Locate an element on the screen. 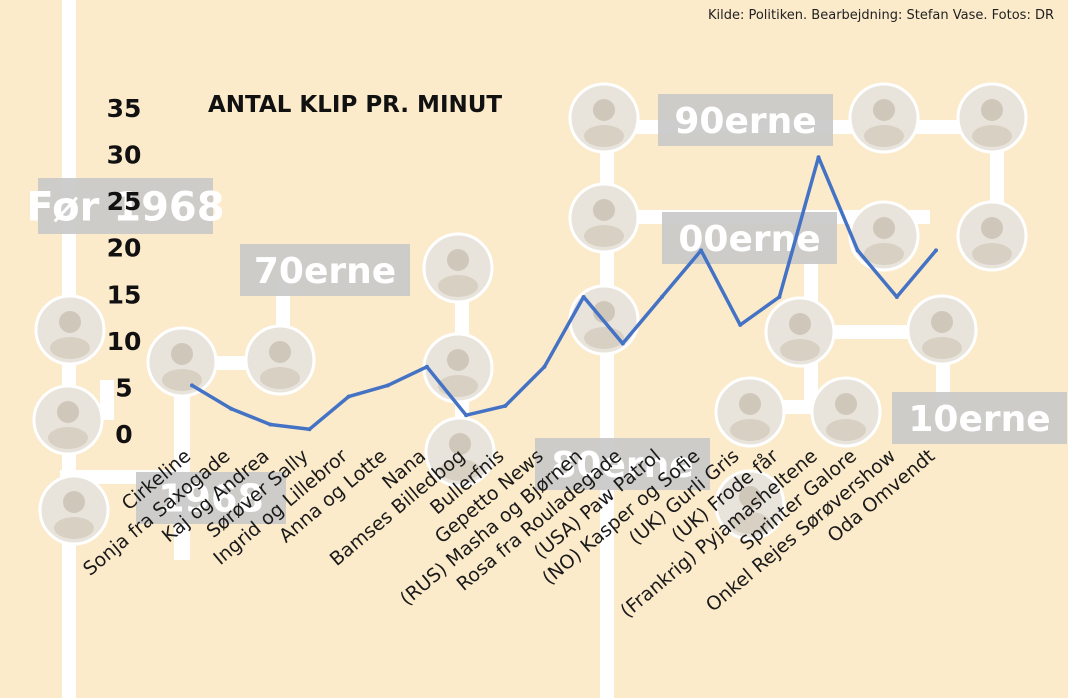 The width and height of the screenshot is (1068, 698). y-tick-label: 10 is located at coordinates (124, 341).